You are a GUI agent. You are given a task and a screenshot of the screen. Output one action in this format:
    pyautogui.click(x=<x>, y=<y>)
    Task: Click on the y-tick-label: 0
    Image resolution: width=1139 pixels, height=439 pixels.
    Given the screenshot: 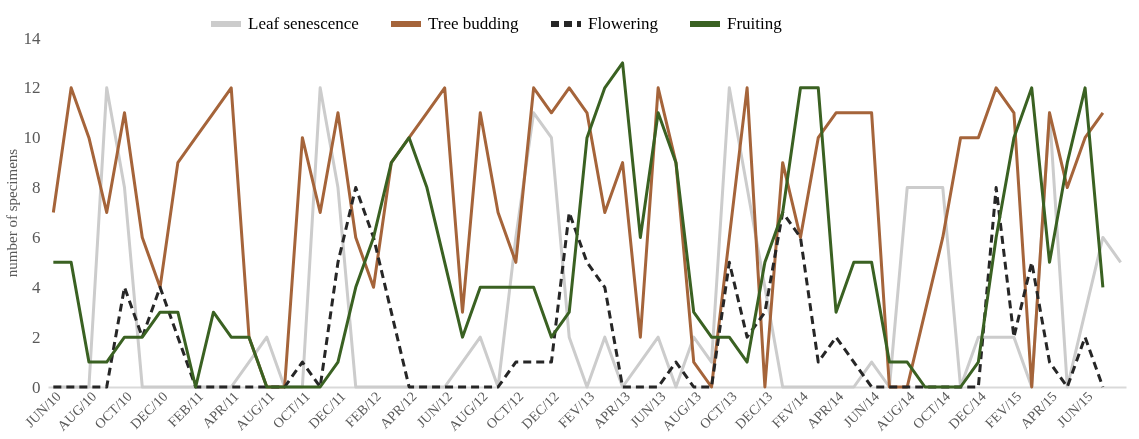 What is the action you would take?
    pyautogui.click(x=36, y=387)
    